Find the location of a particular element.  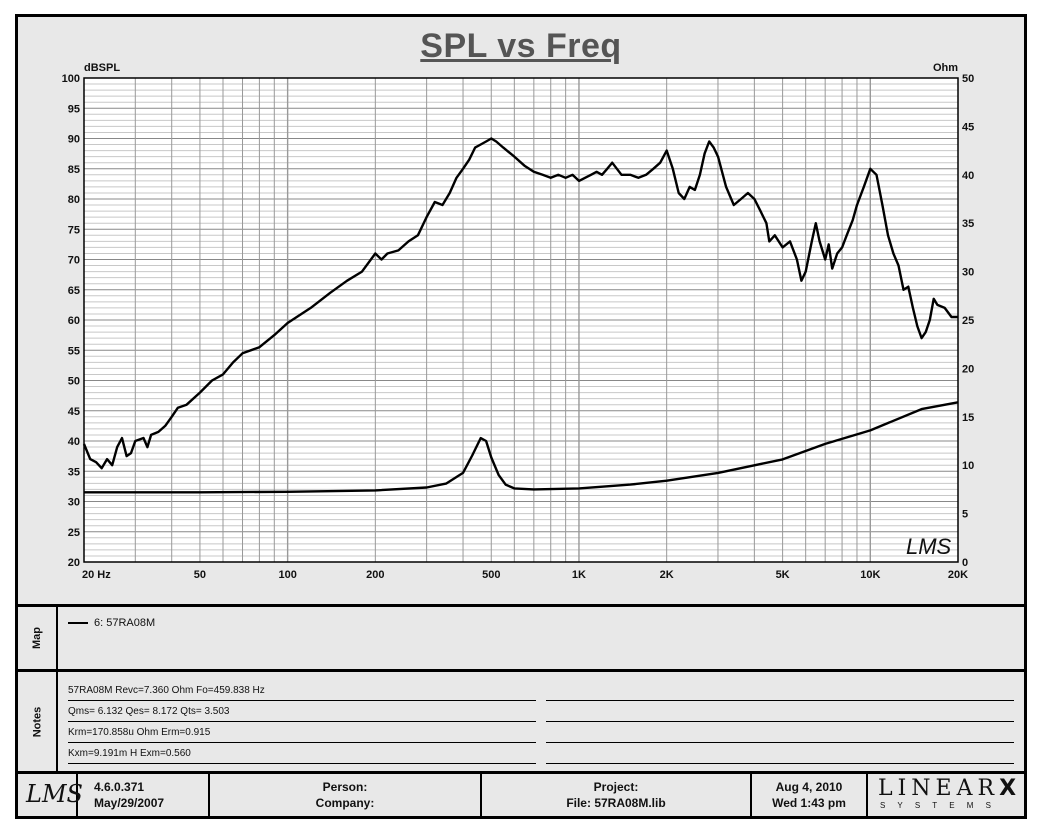

x-tick-label: 20 Hz is located at coordinates (96, 575).